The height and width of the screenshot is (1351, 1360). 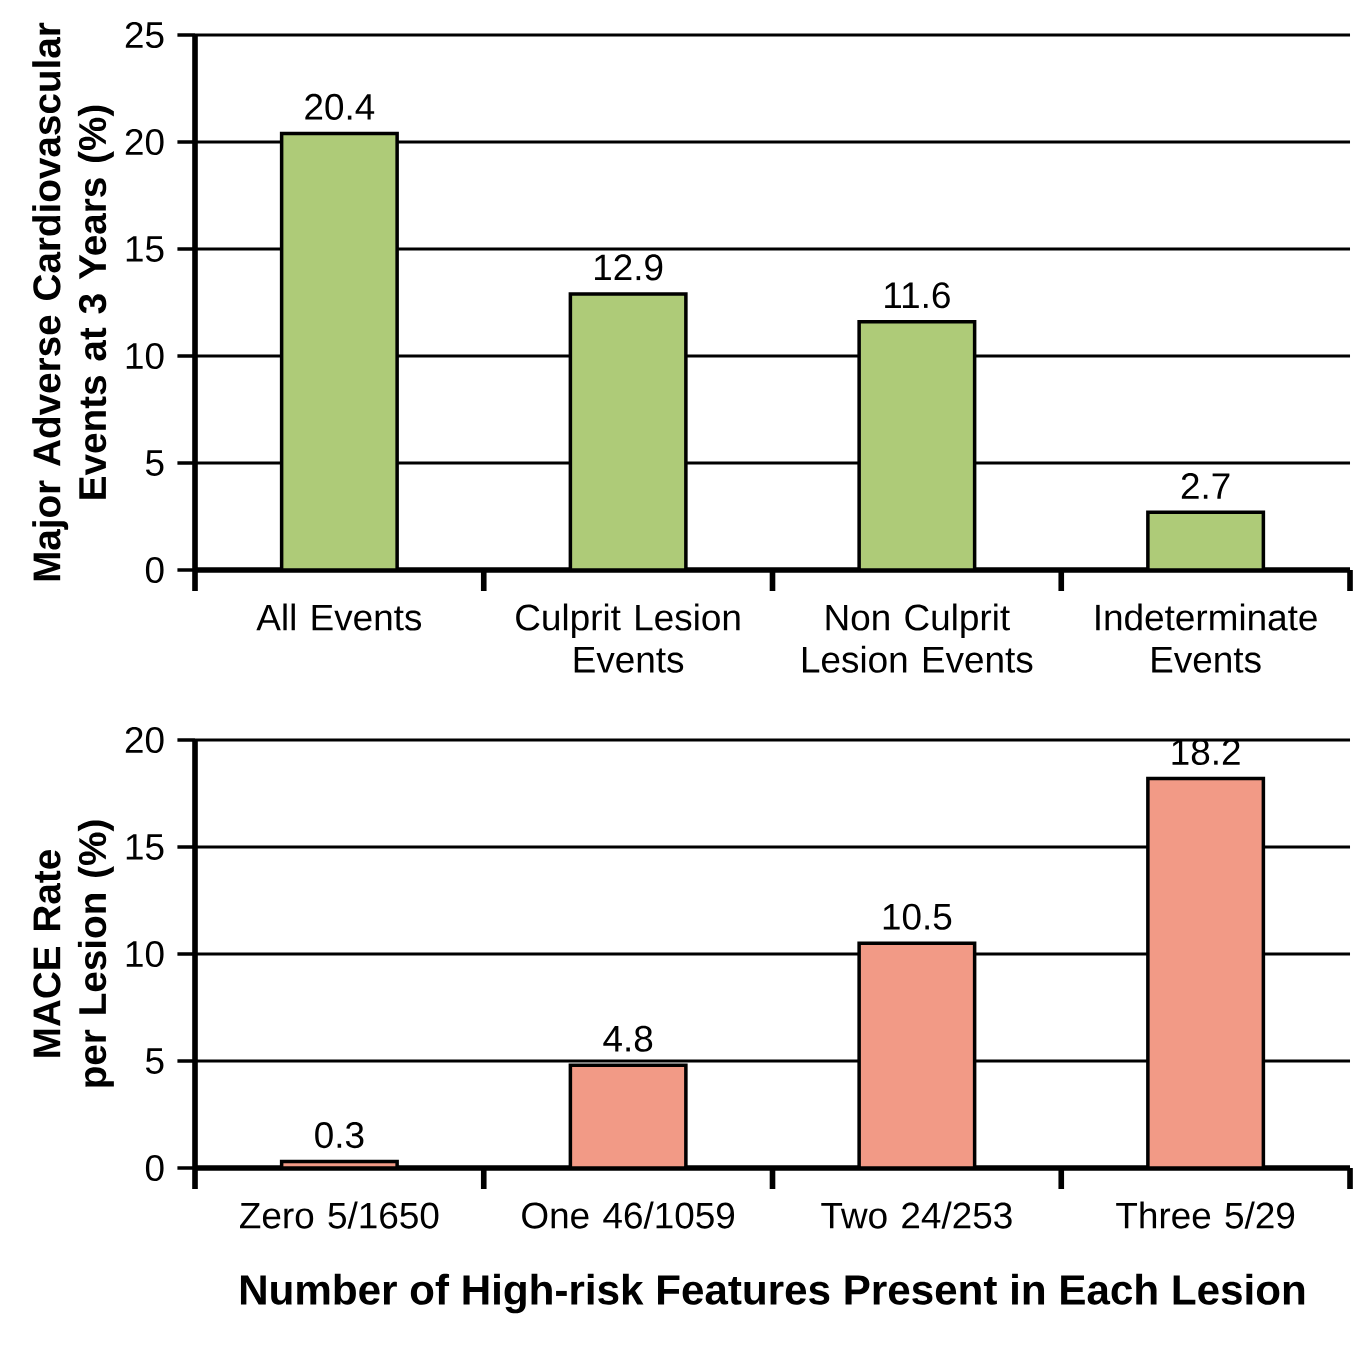 I want to click on x-tick-label: One 46/1059, so click(x=628, y=1215).